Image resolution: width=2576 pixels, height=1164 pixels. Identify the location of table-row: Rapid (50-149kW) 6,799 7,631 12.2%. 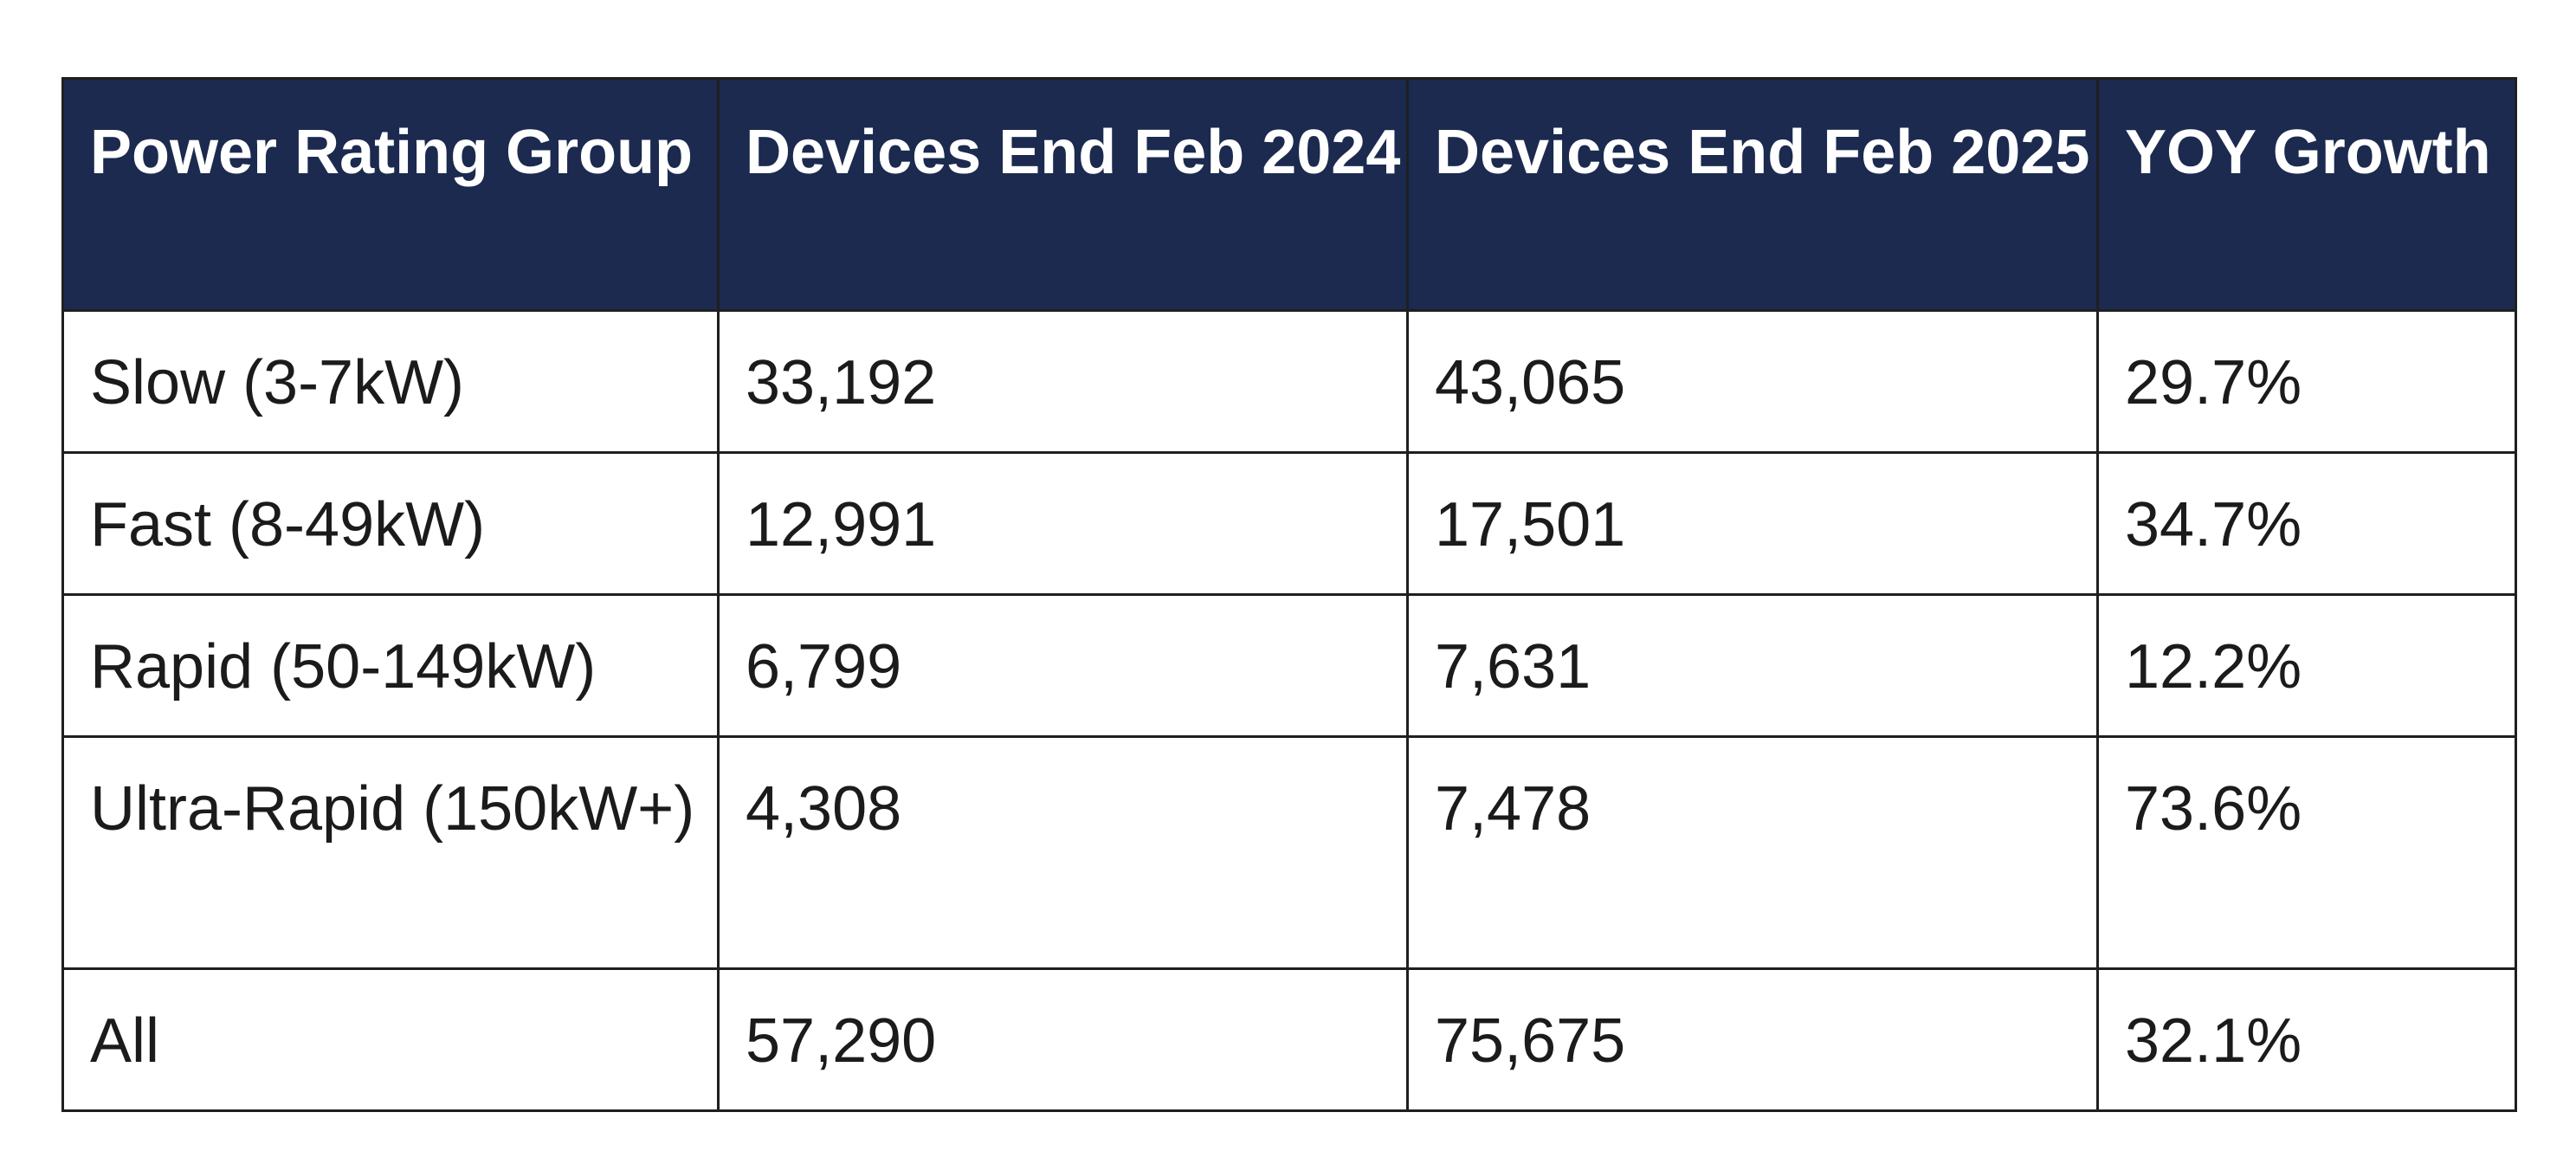
(1289, 665).